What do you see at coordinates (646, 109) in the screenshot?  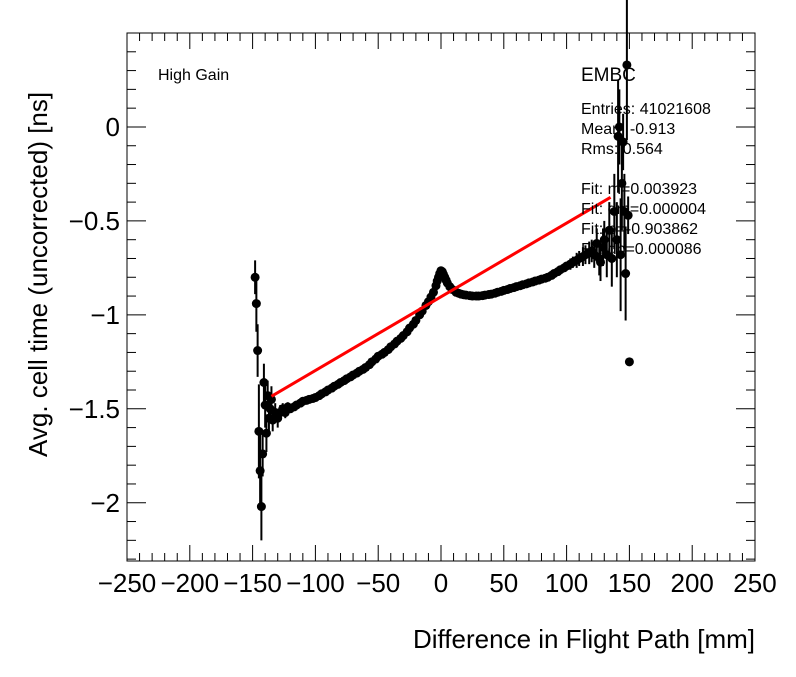 I see `stats-line: Entries: 41021608` at bounding box center [646, 109].